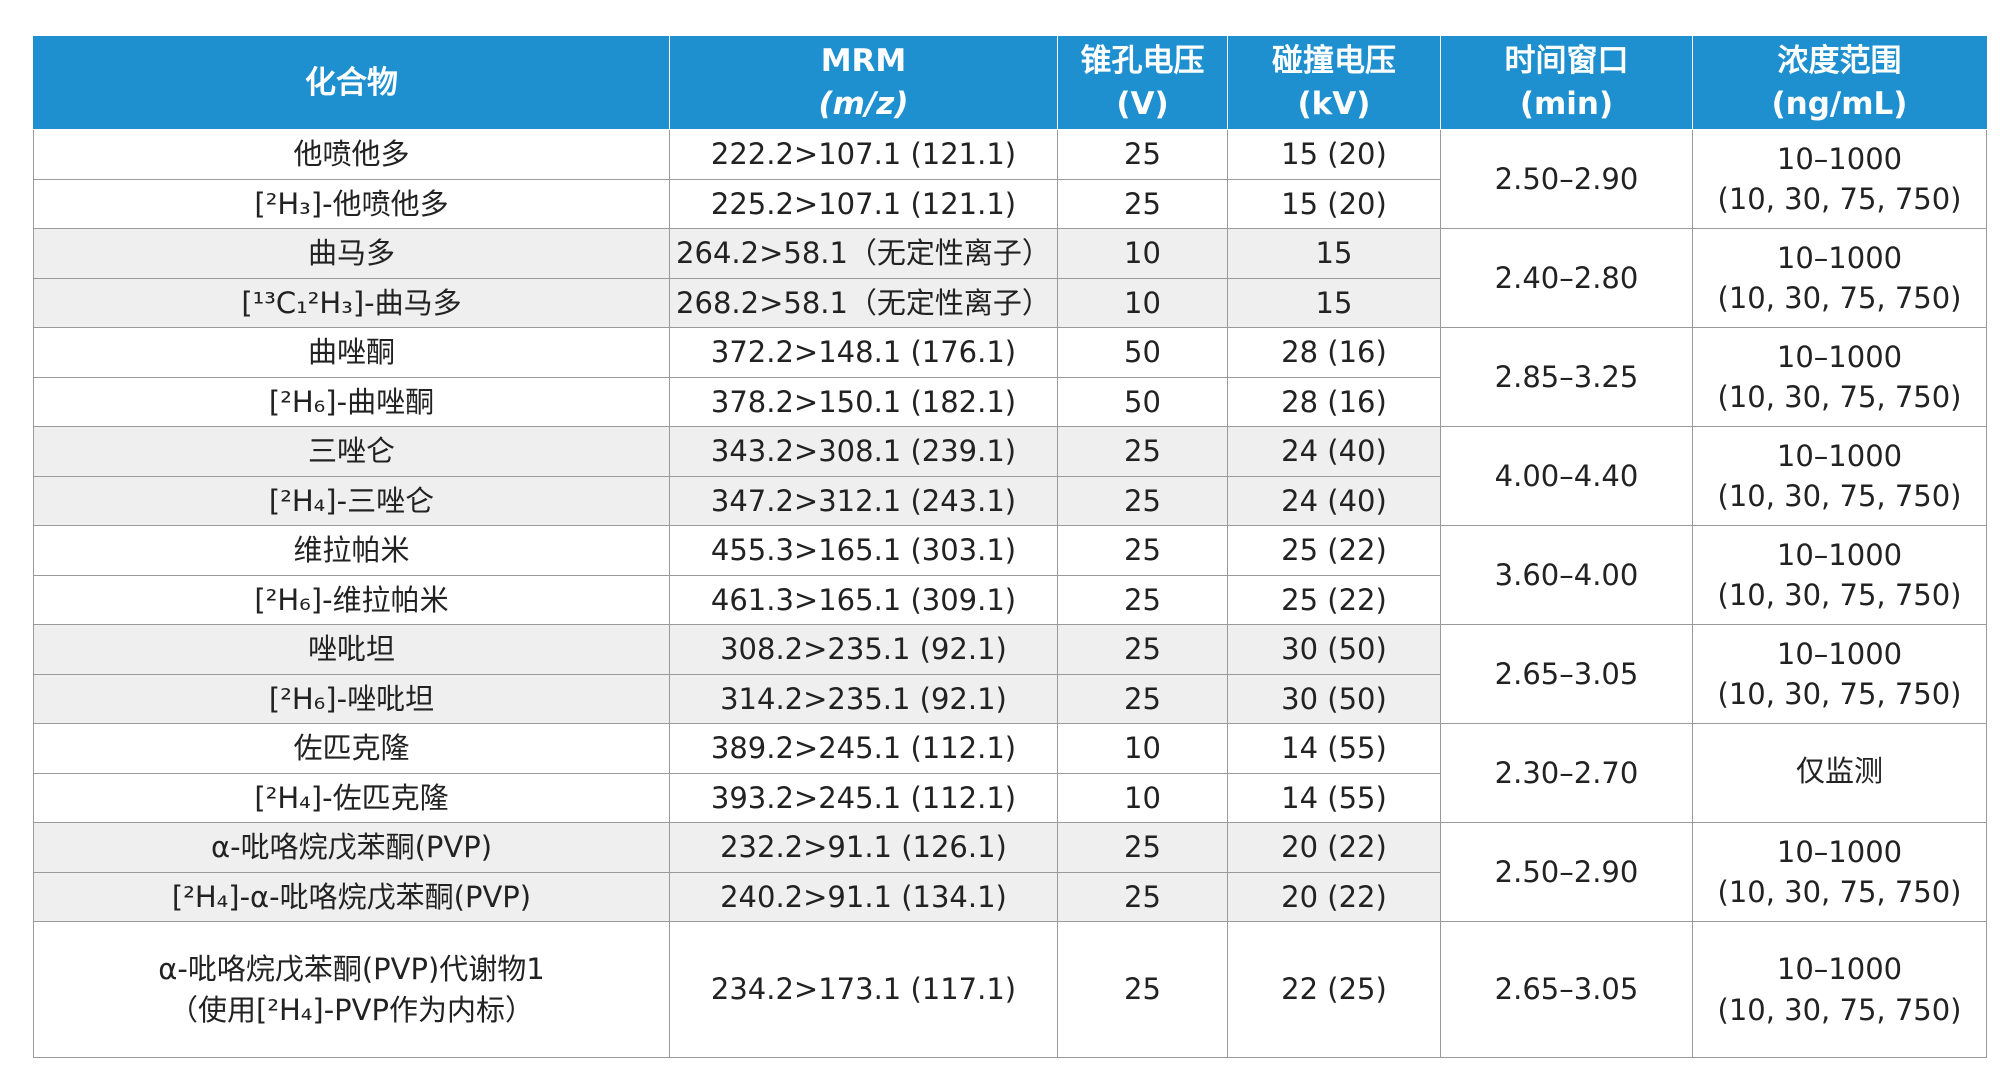 The image size is (2000, 1089). Describe the element at coordinates (351, 302) in the screenshot. I see `compound-cell: [¹³C₁²H₃]-曲马多` at that location.